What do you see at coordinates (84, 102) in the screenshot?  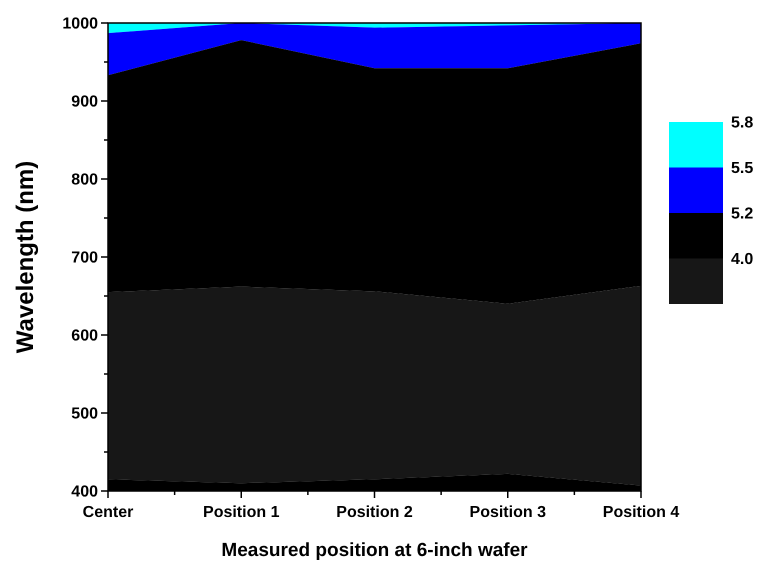 I see `y-tick-label: 900` at bounding box center [84, 102].